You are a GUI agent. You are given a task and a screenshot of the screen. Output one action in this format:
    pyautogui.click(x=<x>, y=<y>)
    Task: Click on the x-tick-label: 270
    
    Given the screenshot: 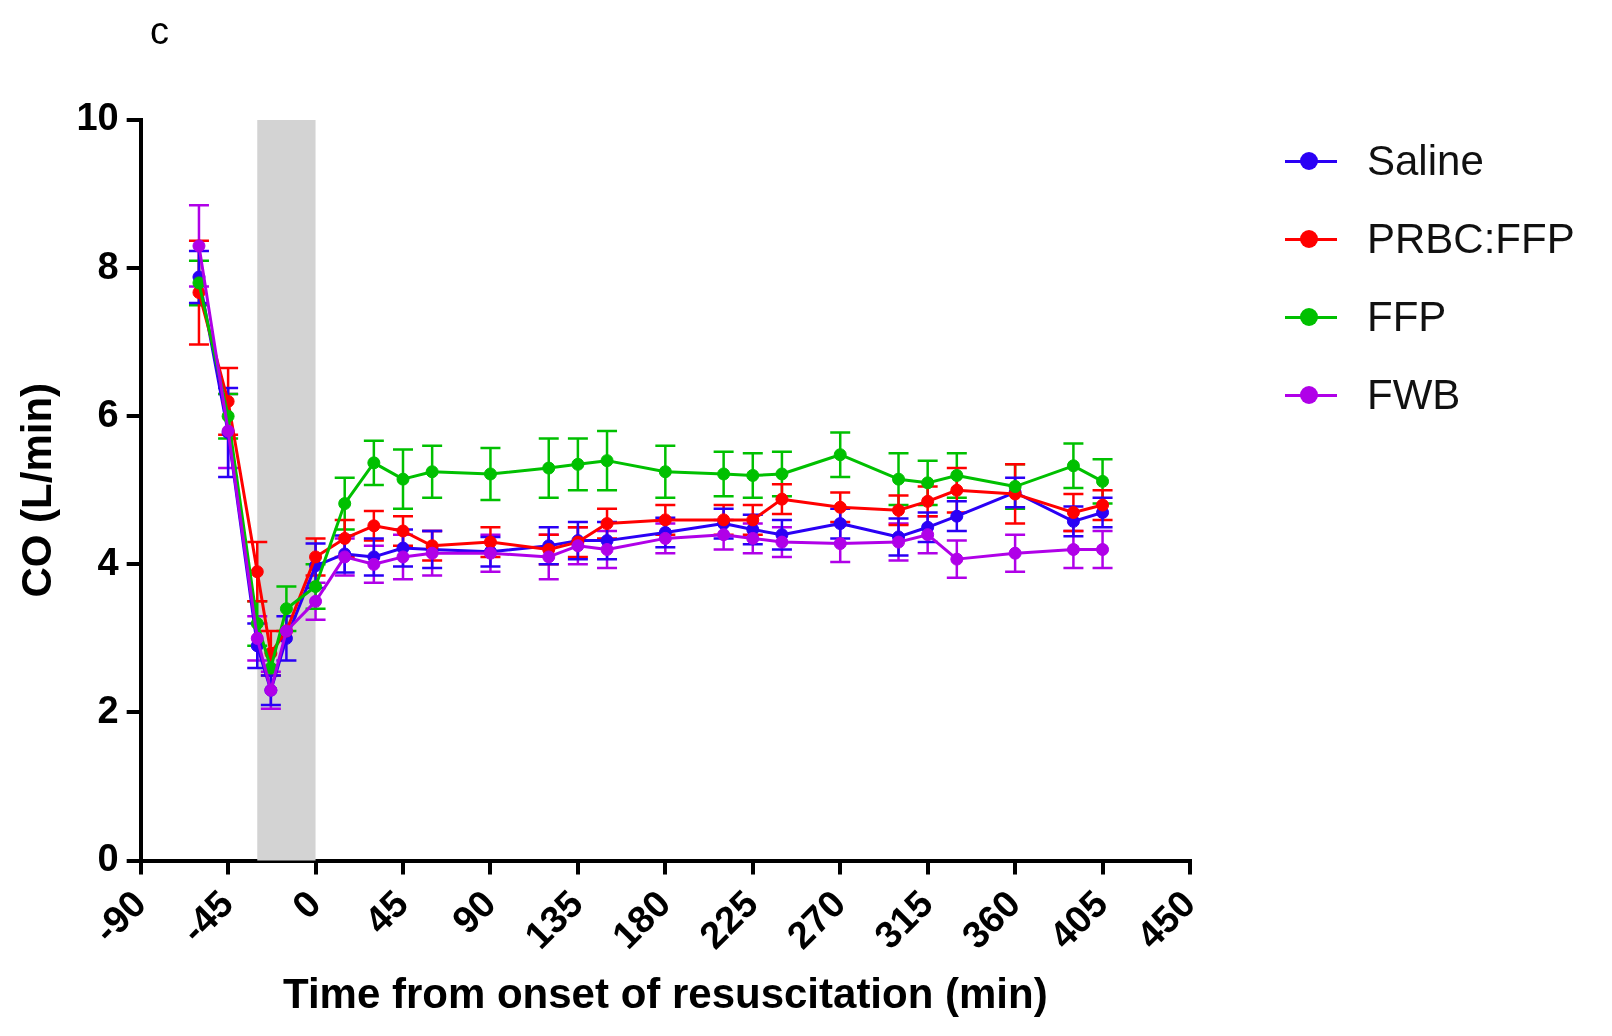 What is the action you would take?
    pyautogui.click(x=816, y=919)
    